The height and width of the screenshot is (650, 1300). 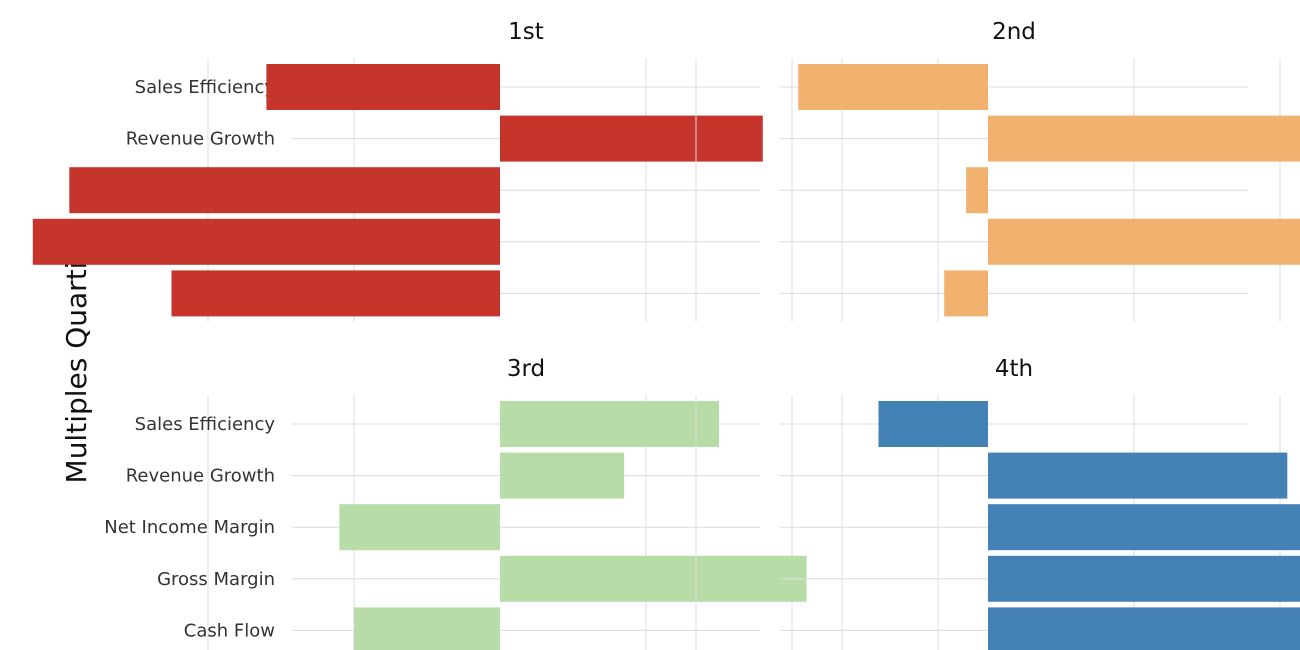 I want to click on panel-title: 3rd, so click(x=526, y=369).